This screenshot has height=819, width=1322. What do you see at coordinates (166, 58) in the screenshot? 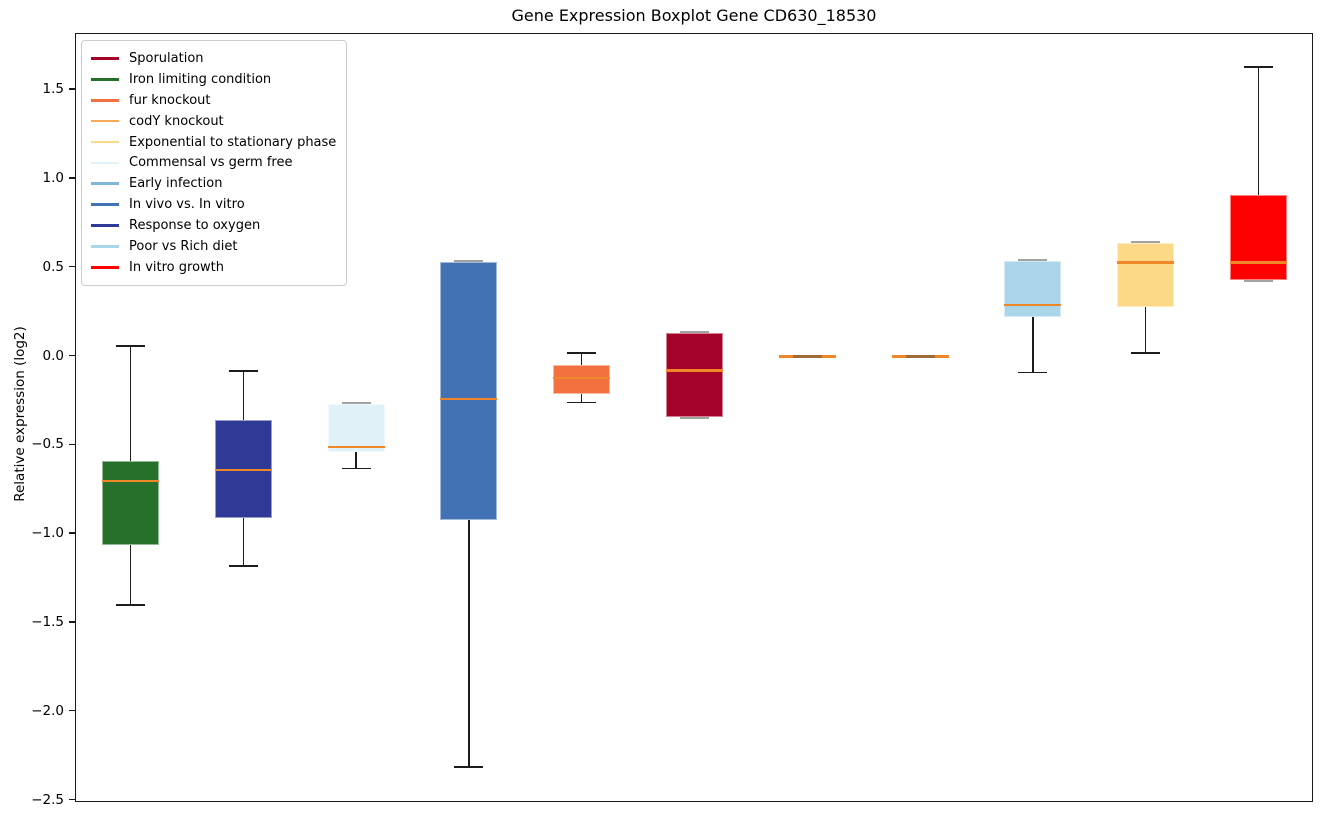
I see `legend-item-label: Sporulation` at bounding box center [166, 58].